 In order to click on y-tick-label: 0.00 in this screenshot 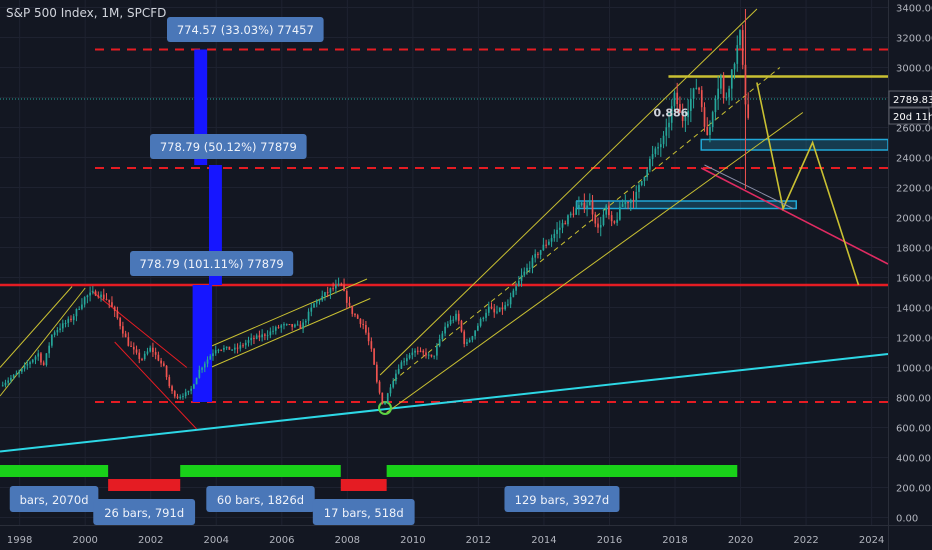, I will do `click(907, 519)`.